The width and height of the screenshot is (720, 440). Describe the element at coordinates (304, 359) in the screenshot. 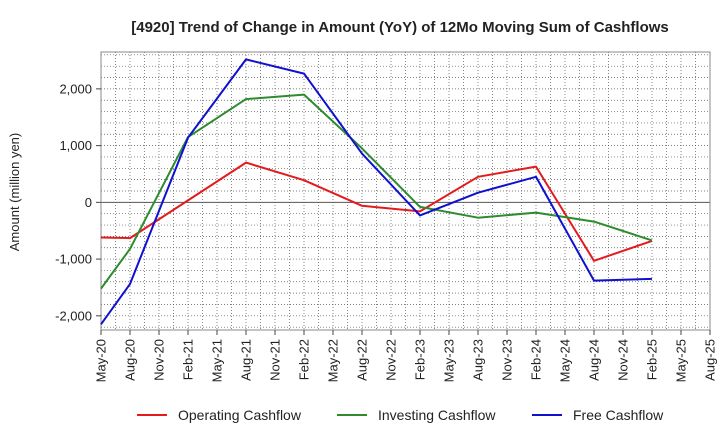

I see `x-tick-label: Feb-22` at that location.